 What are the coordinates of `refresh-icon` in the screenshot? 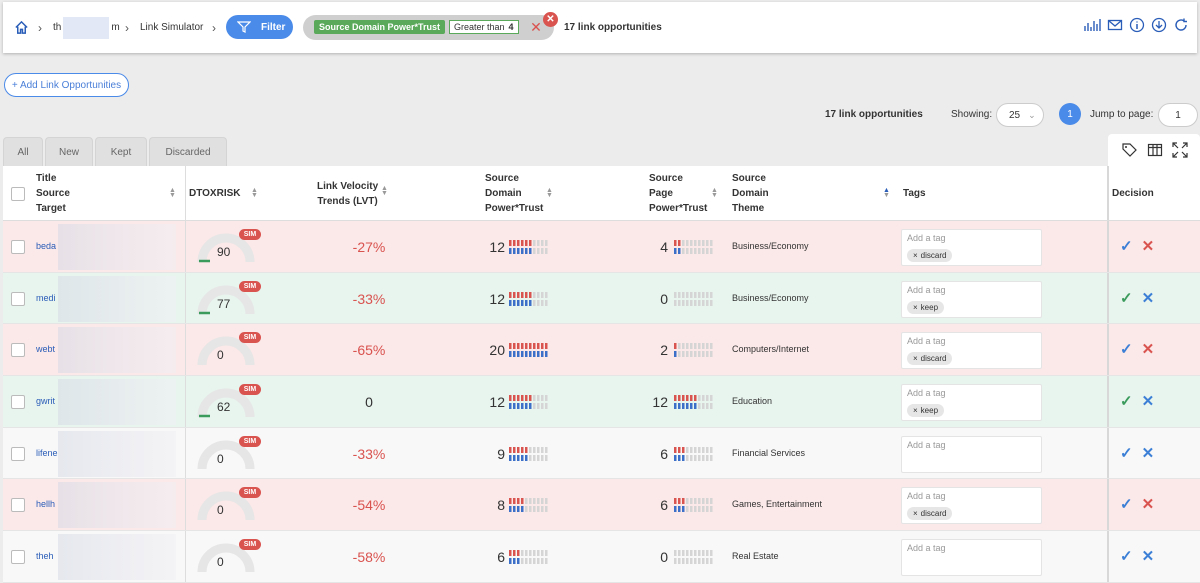 It's located at (1181, 25).